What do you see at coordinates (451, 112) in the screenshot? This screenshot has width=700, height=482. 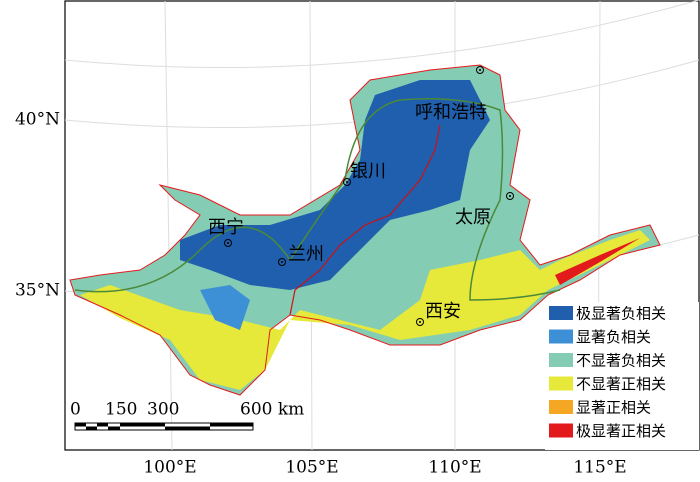 I see `city-label: 呼和浩特` at bounding box center [451, 112].